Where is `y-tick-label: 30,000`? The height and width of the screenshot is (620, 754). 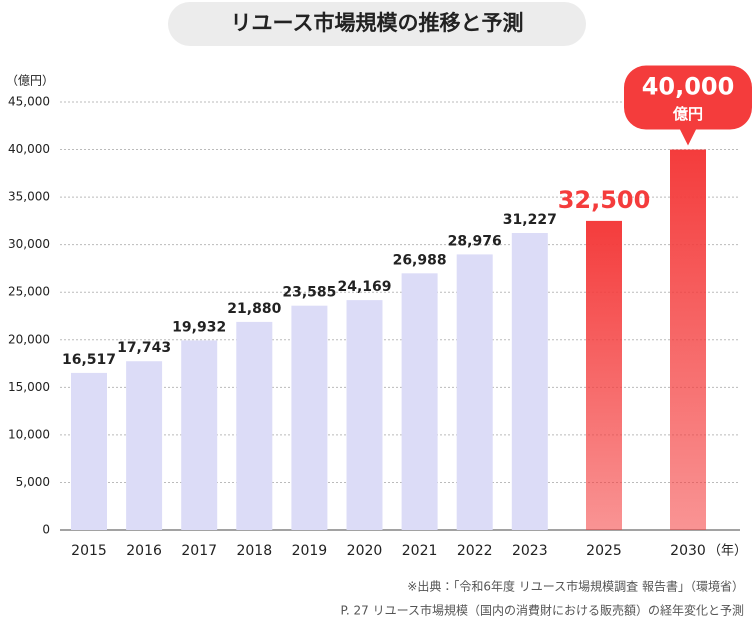
y-tick-label: 30,000 is located at coordinates (29, 244).